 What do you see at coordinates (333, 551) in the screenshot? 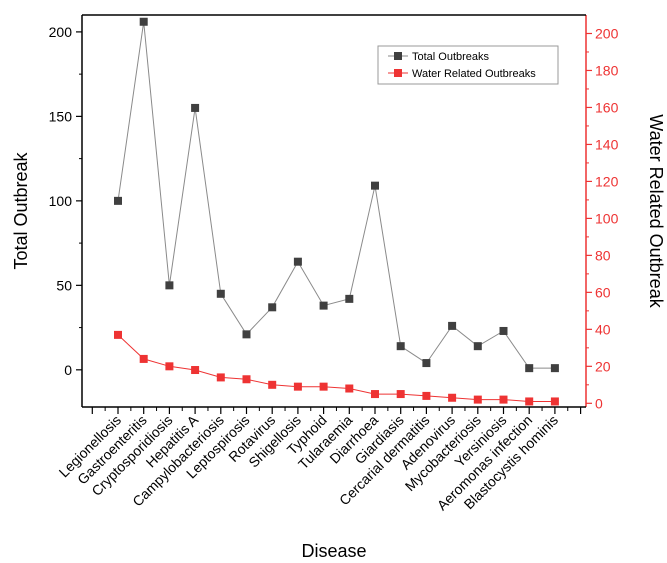
I see `x-axis-title: Disease` at bounding box center [333, 551].